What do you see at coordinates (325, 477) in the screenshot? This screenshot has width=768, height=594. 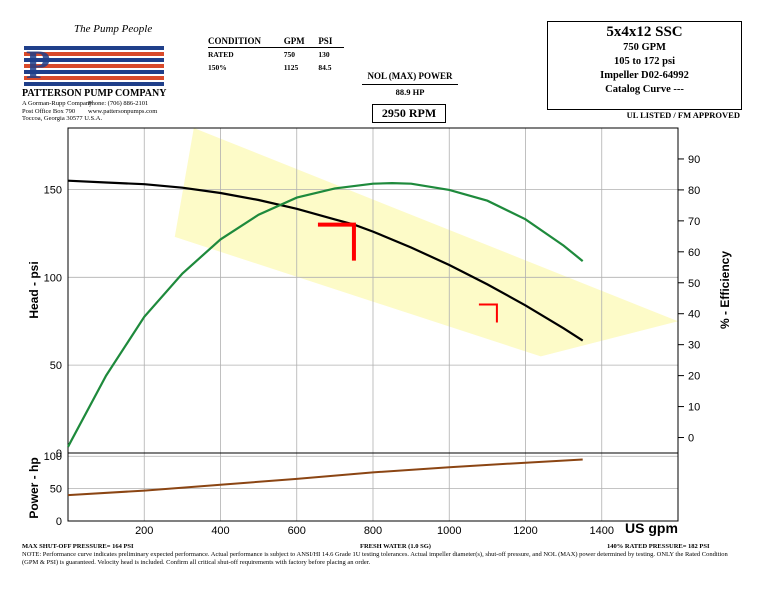 I see `power-curve` at bounding box center [325, 477].